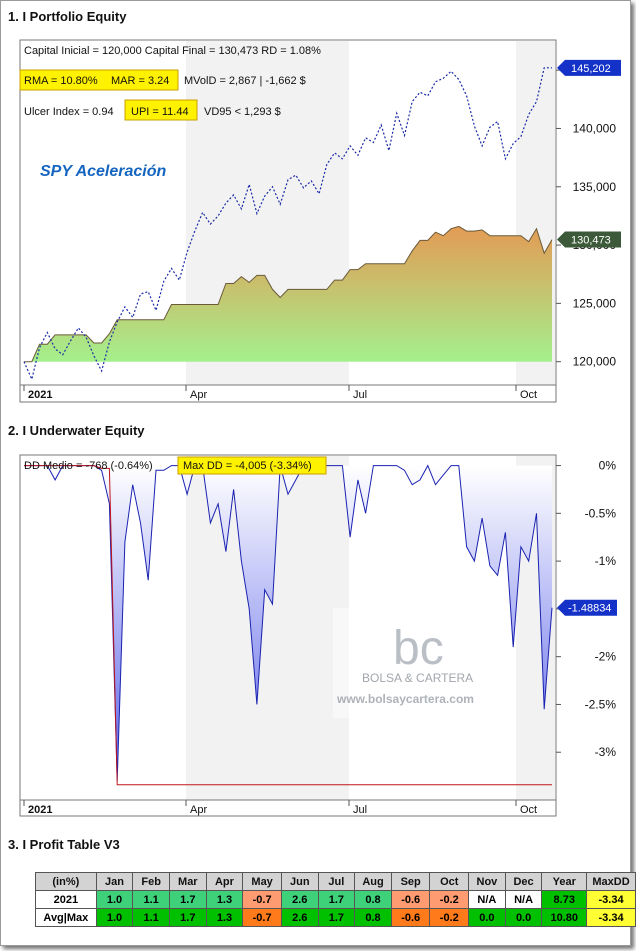 This screenshot has height=951, width=636. Describe the element at coordinates (76, 430) in the screenshot. I see `underwater-section-title: 2. I Underwater Equity` at that location.